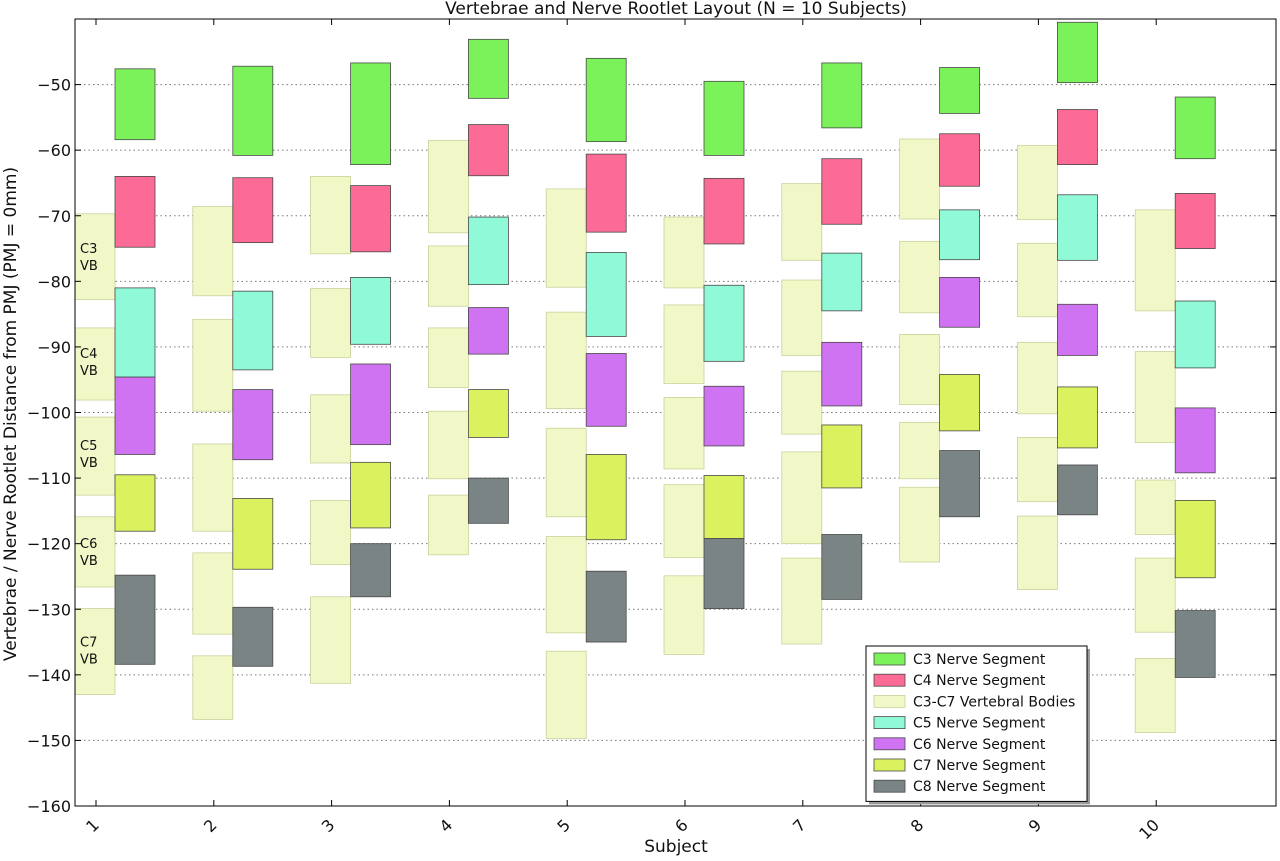 The width and height of the screenshot is (1280, 861). What do you see at coordinates (889, 765) in the screenshot?
I see `legend-swatch-c7` at bounding box center [889, 765].